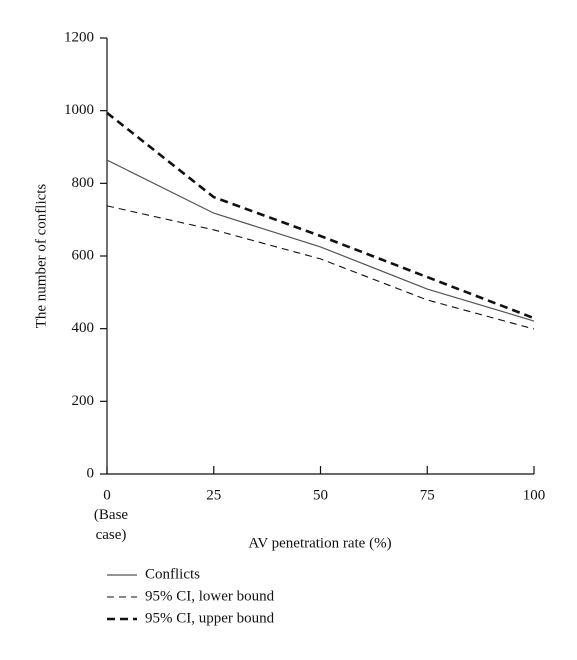 The height and width of the screenshot is (660, 577). I want to click on legend-label: Conflicts, so click(172, 574).